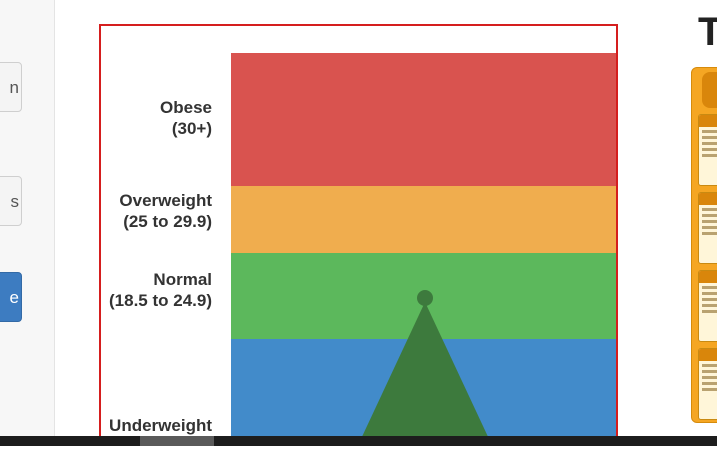 Image resolution: width=717 pixels, height=471 pixels. I want to click on sidebar-button-1-label: n, so click(14, 87).